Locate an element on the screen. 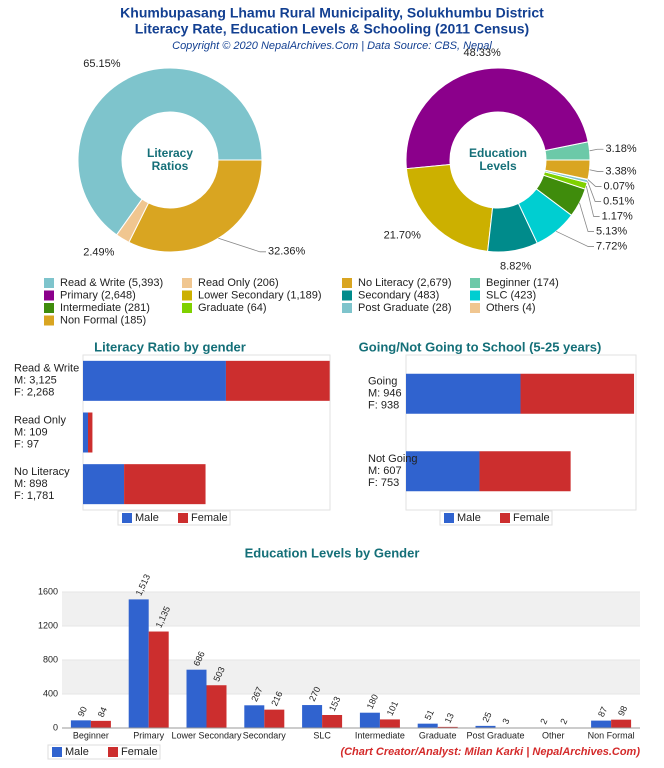 Image resolution: width=664 pixels, height=768 pixels. x-tick-label: Post Graduate is located at coordinates (495, 735).